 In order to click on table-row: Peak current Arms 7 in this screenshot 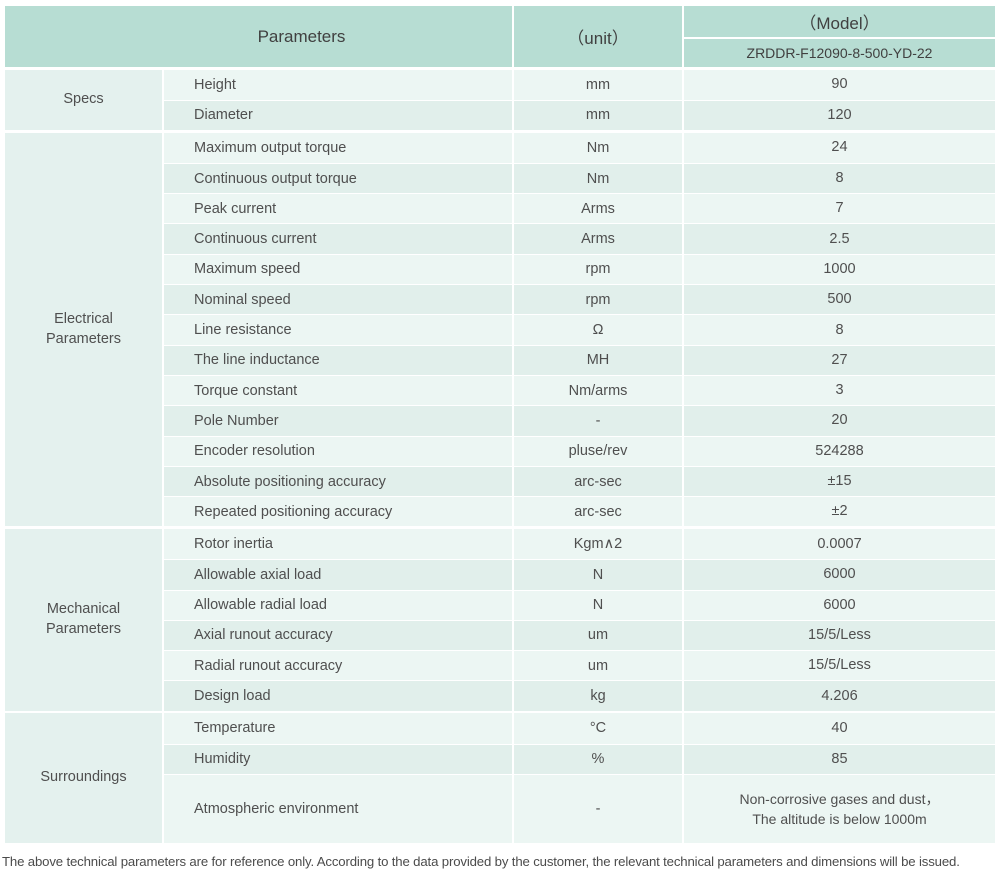, I will do `click(579, 208)`.